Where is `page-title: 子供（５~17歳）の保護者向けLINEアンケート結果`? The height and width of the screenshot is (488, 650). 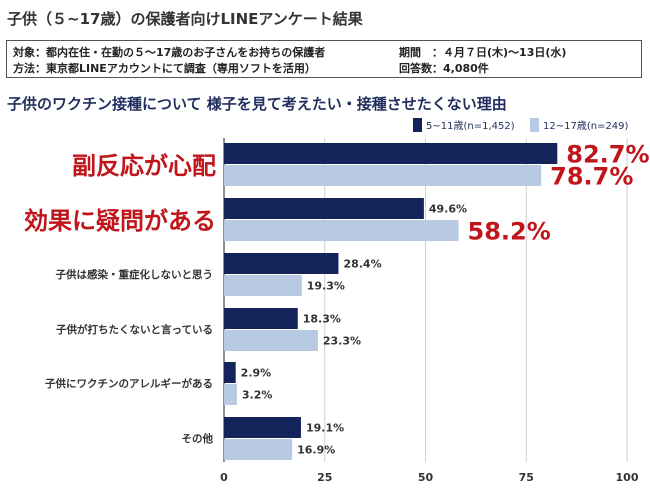 page-title: 子供（５~17歳）の保護者向けLINEアンケート結果 is located at coordinates (185, 19).